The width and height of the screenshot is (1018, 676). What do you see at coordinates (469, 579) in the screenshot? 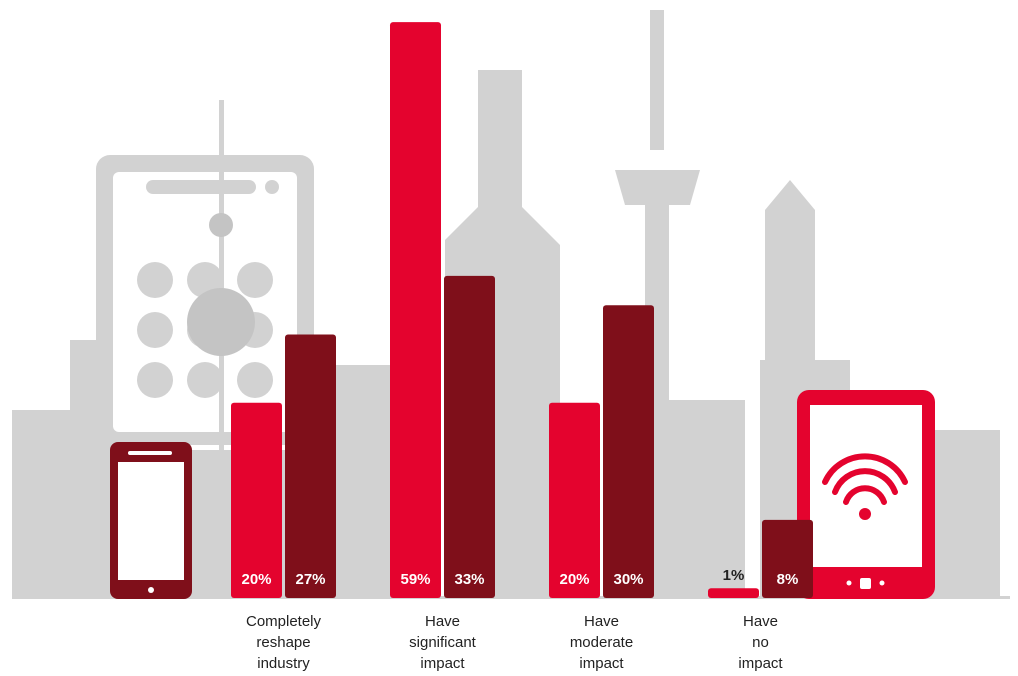
I see `value-label: 33%` at bounding box center [469, 579].